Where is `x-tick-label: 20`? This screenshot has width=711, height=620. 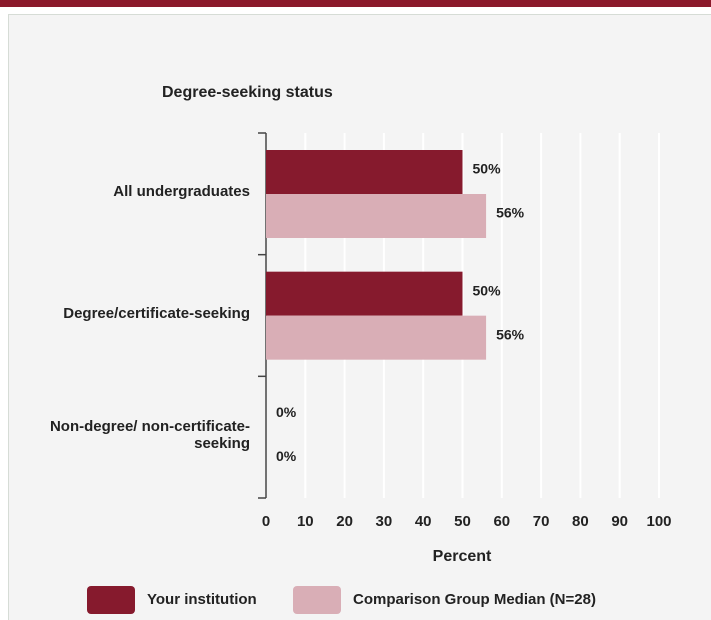 x-tick-label: 20 is located at coordinates (344, 521).